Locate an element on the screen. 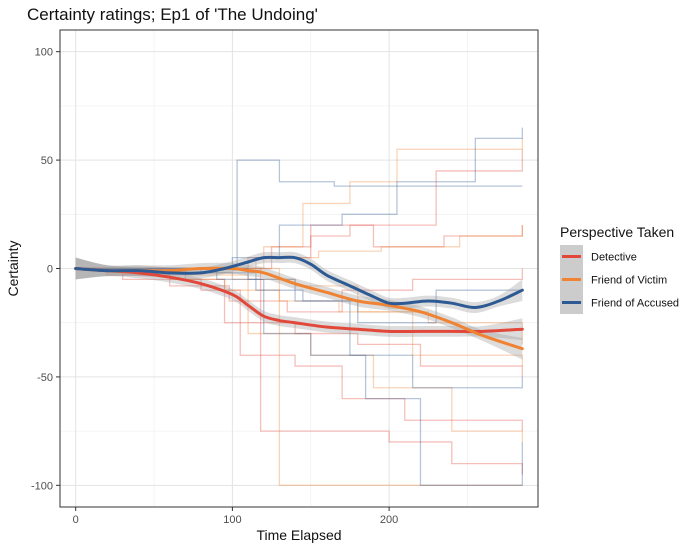  x-axis-title: Time Elapsed is located at coordinates (298, 535).